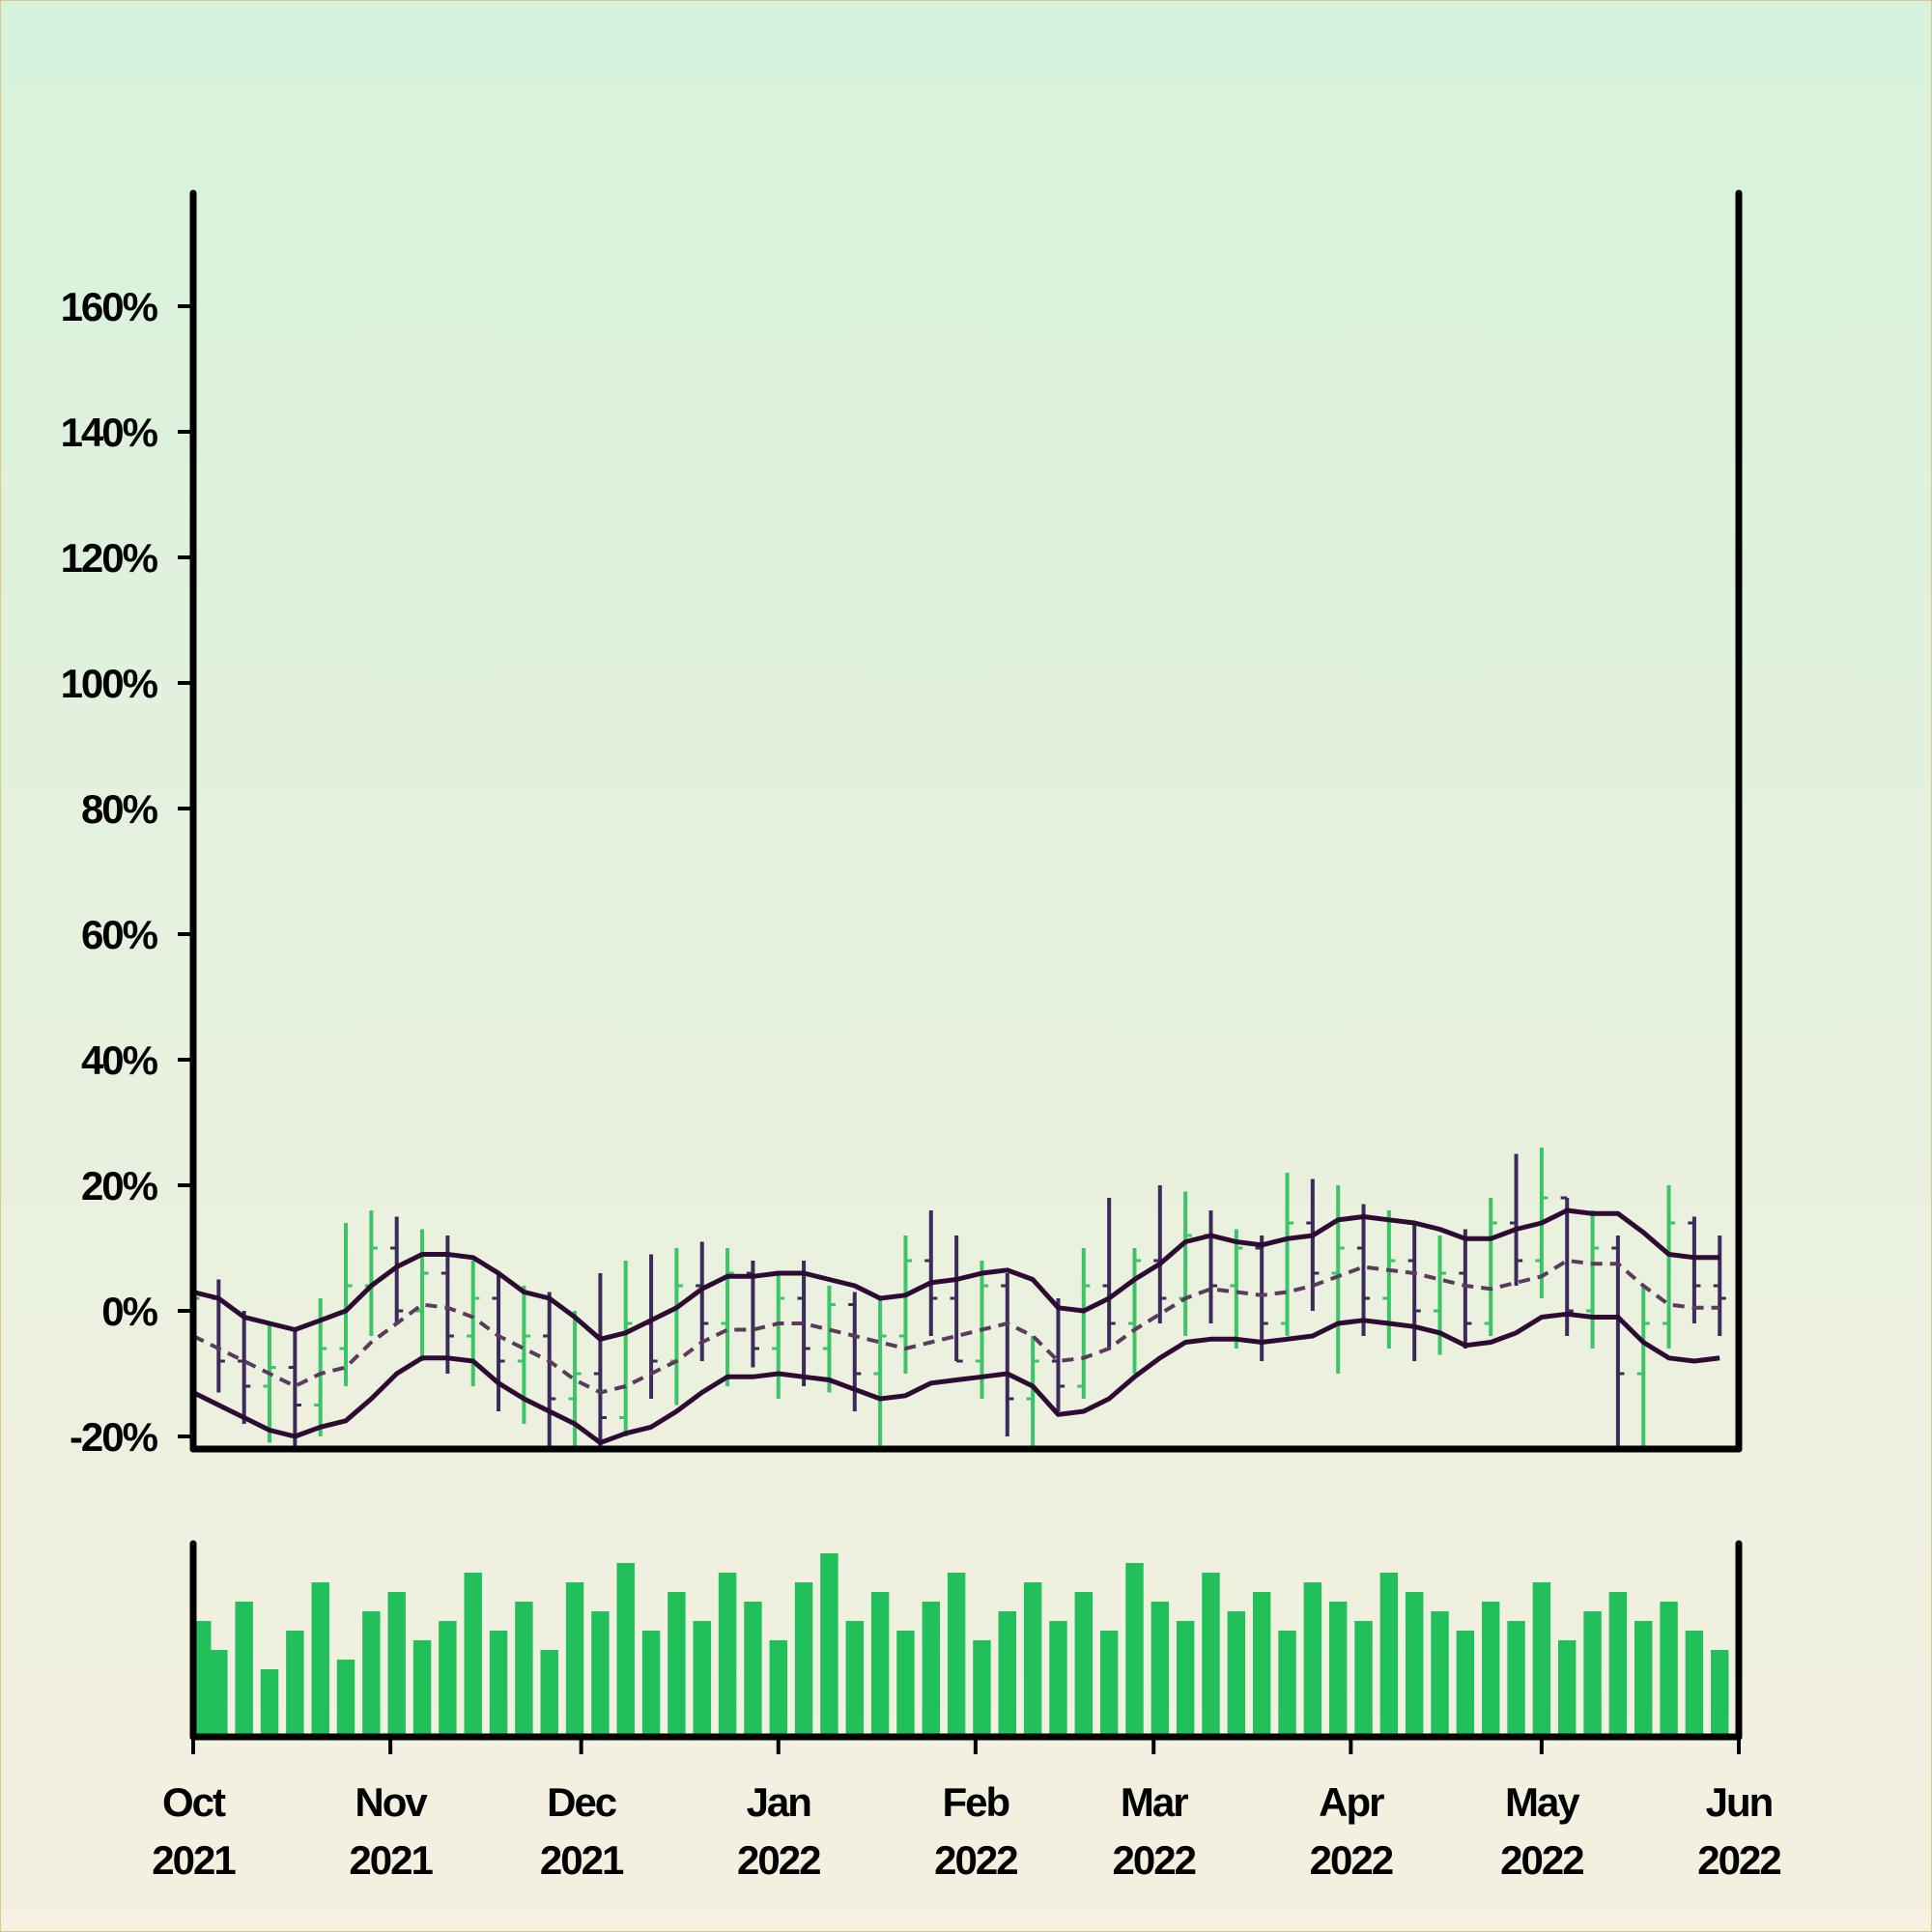  What do you see at coordinates (391, 1802) in the screenshot?
I see `x-tick-label-line: Nov` at bounding box center [391, 1802].